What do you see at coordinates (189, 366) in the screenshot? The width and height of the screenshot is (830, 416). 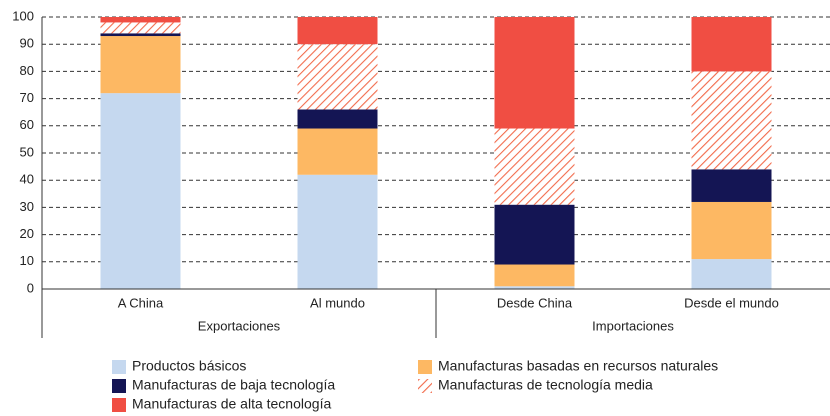 I see `legend-label: Productos básicos` at bounding box center [189, 366].